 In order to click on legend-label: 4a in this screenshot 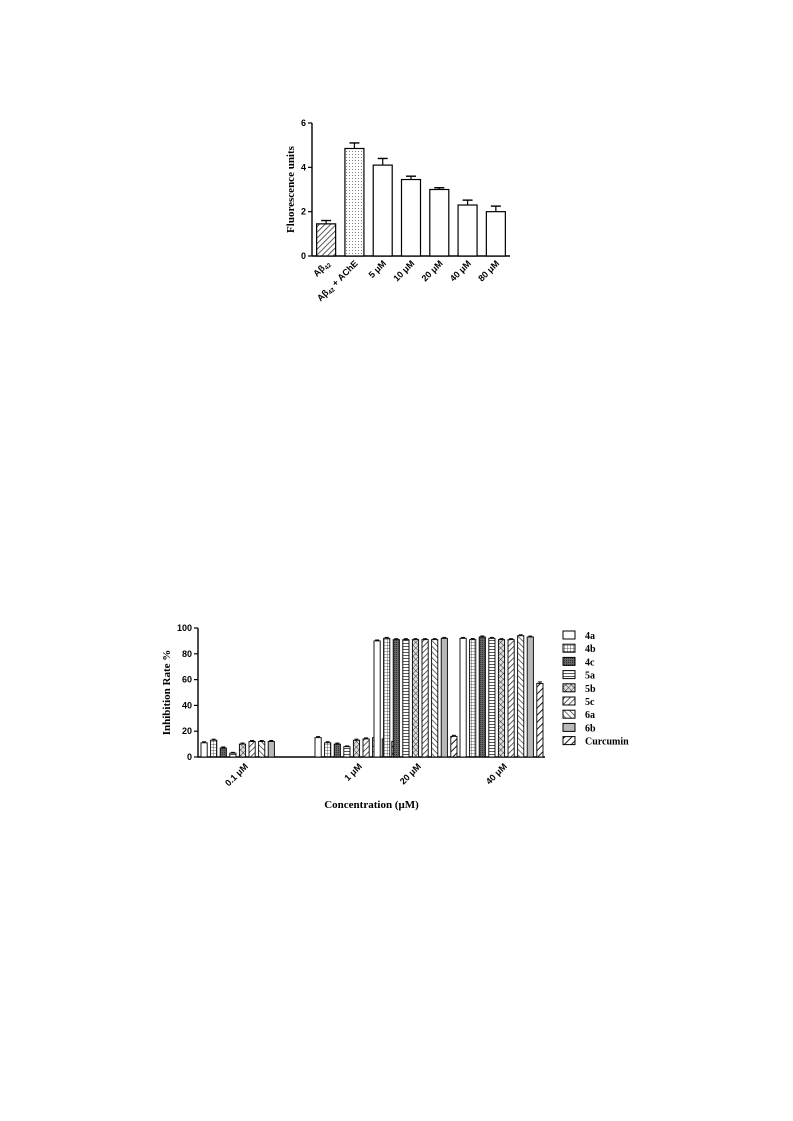, I will do `click(590, 636)`.